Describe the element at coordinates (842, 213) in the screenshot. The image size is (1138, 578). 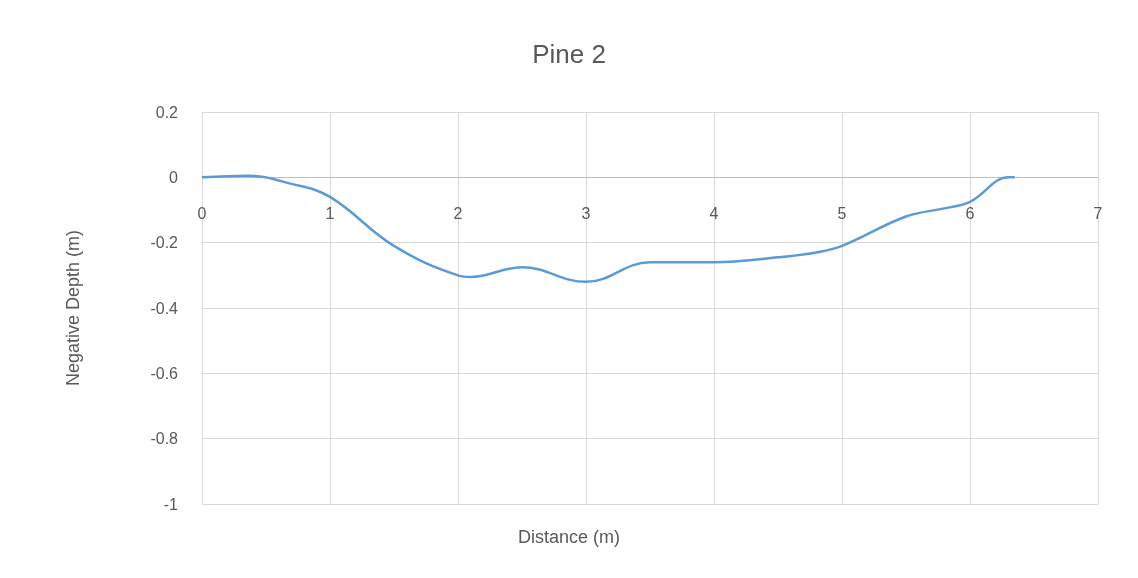
I see `x-tick-label: 5` at that location.